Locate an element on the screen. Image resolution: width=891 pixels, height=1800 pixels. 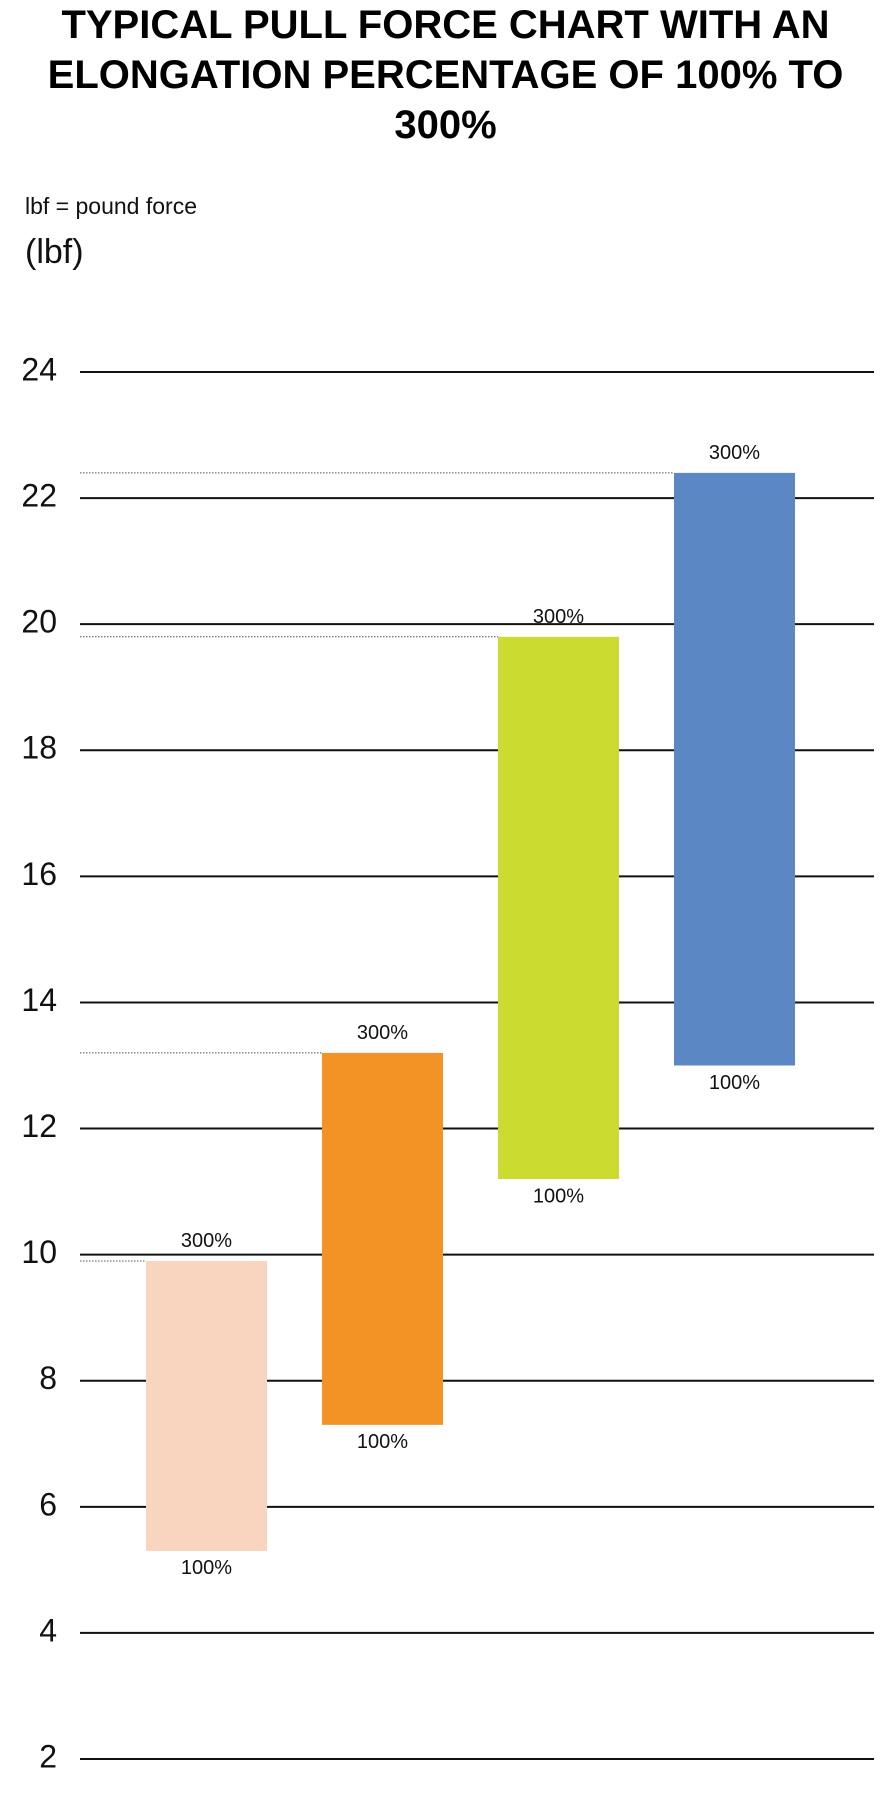
y-tick-label: 2 is located at coordinates (48, 1756).